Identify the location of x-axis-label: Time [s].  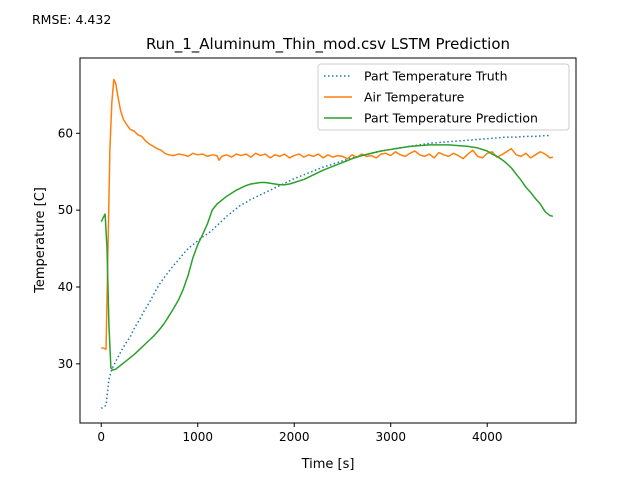
(328, 464).